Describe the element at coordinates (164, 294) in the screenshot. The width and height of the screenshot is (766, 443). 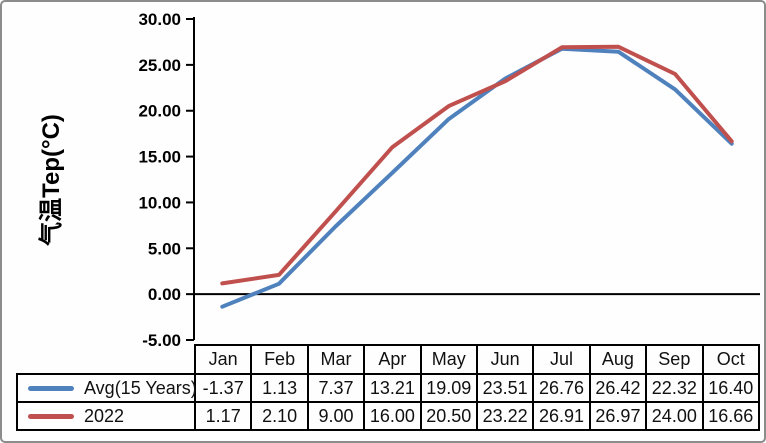
I see `y-axis-tick-label: 0.00` at that location.